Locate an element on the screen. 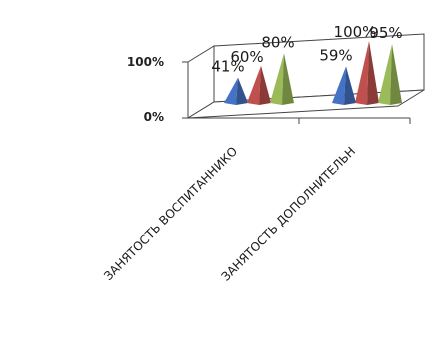 Image resolution: width=435 pixels, height=363 pixels. data-labels: 41%60%80% 59% 100%95% is located at coordinates (306, 49).